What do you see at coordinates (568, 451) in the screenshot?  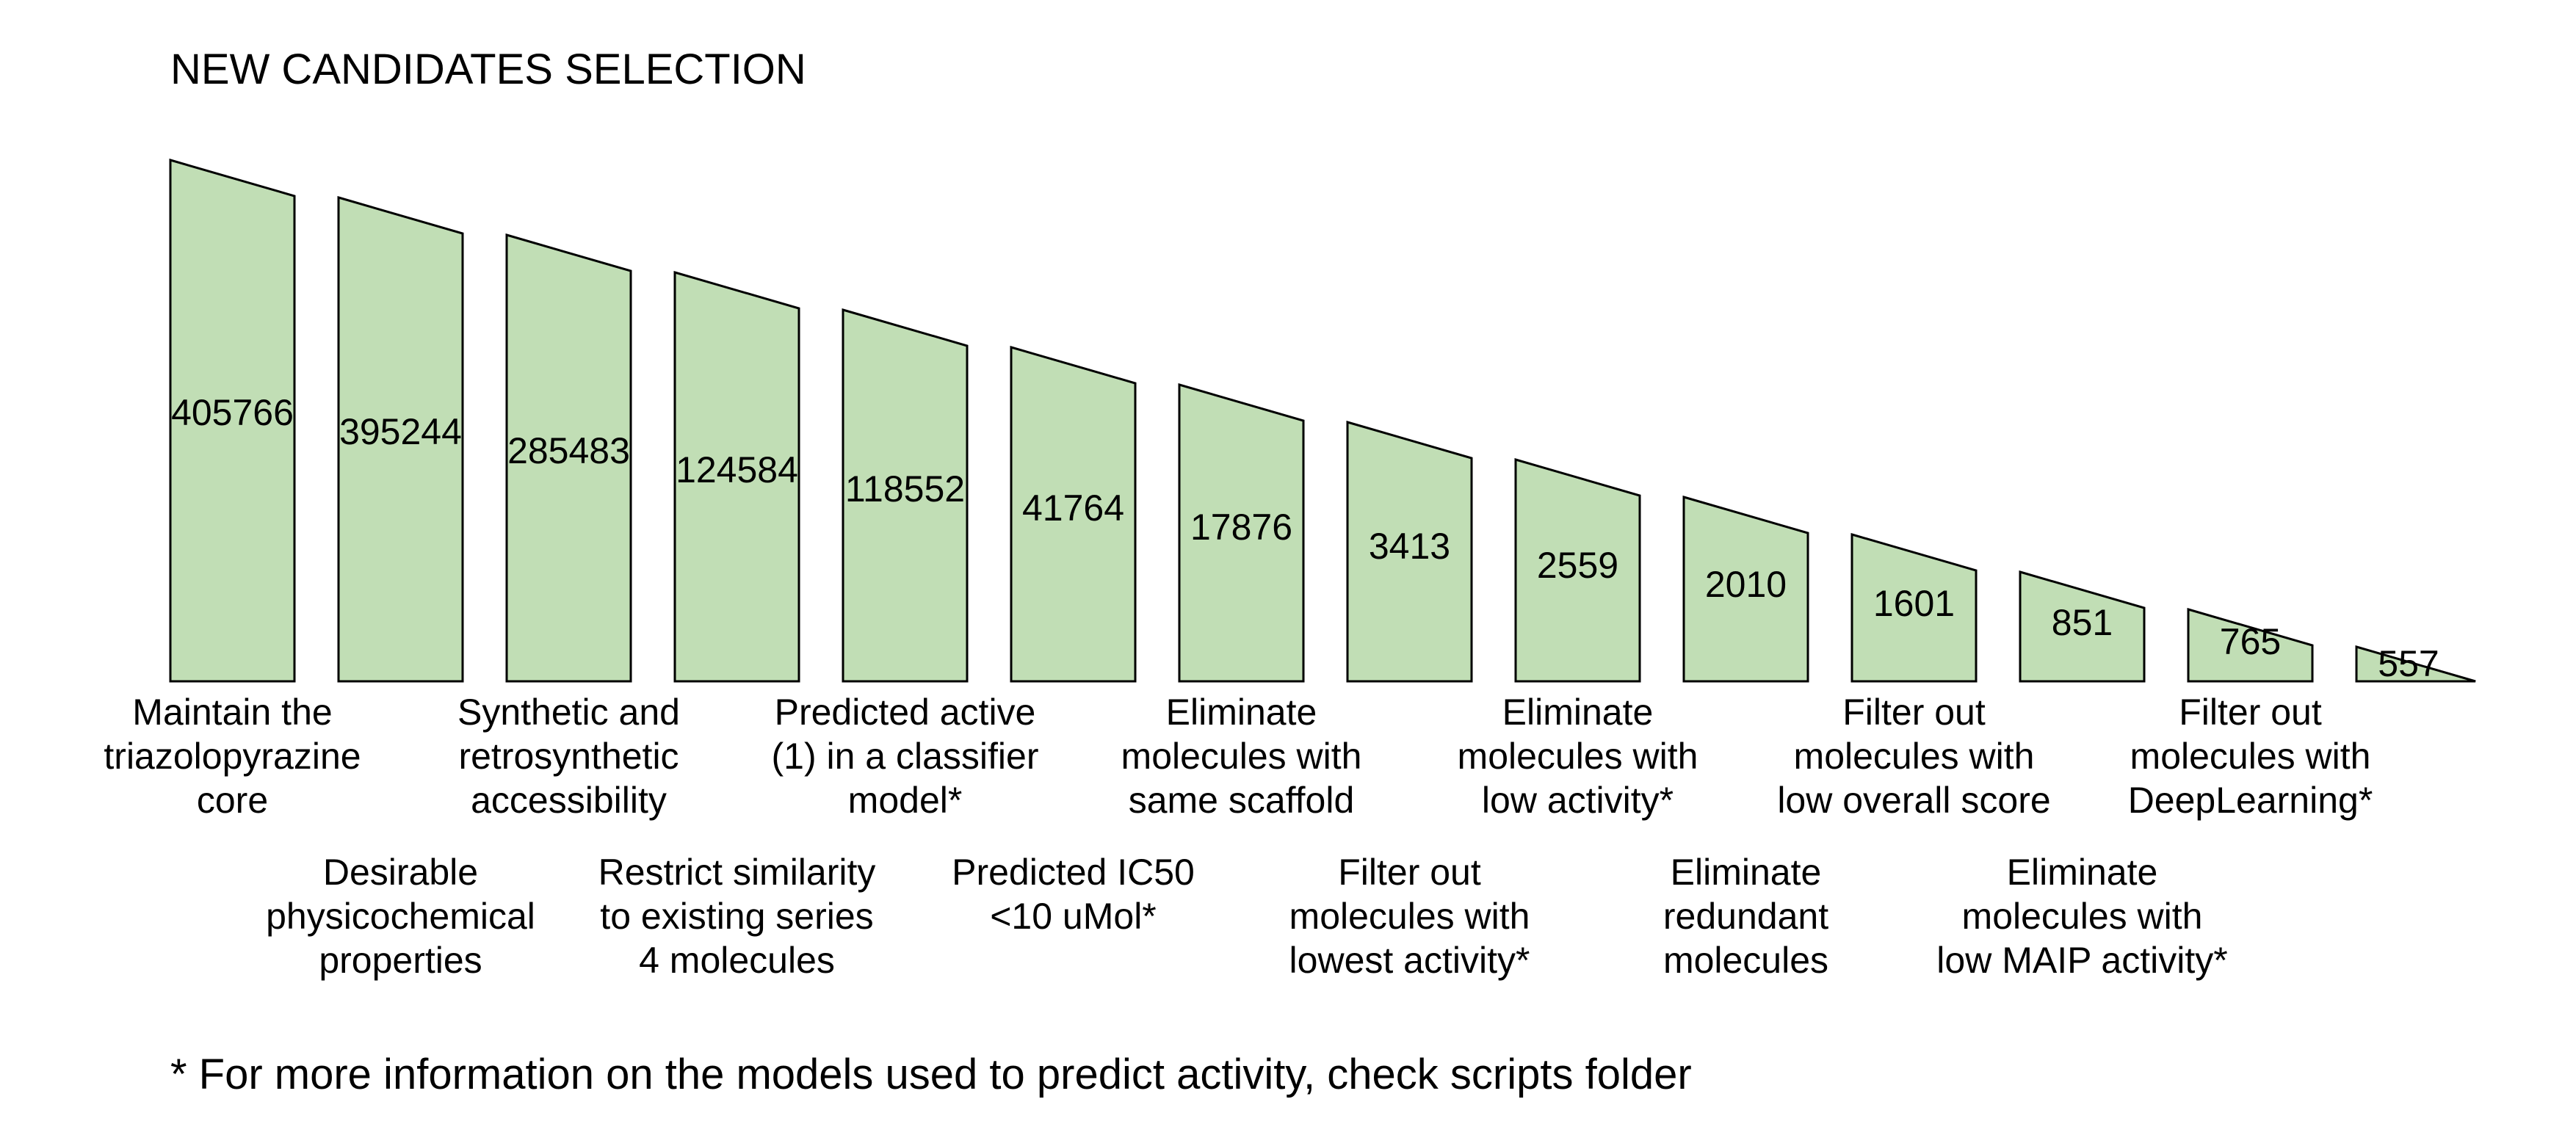 I see `step-3-value: 285483` at bounding box center [568, 451].